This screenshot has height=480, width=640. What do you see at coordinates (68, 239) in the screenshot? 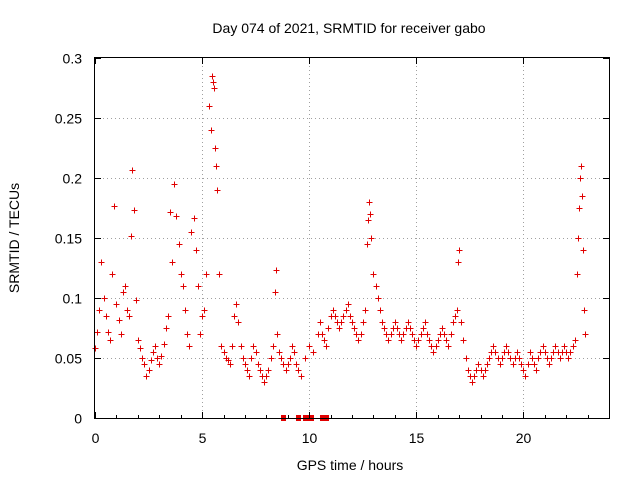
I see `y-tick-labels: 0 0.05 0.1 0.15 0.2 0.25 0.3` at bounding box center [68, 239].